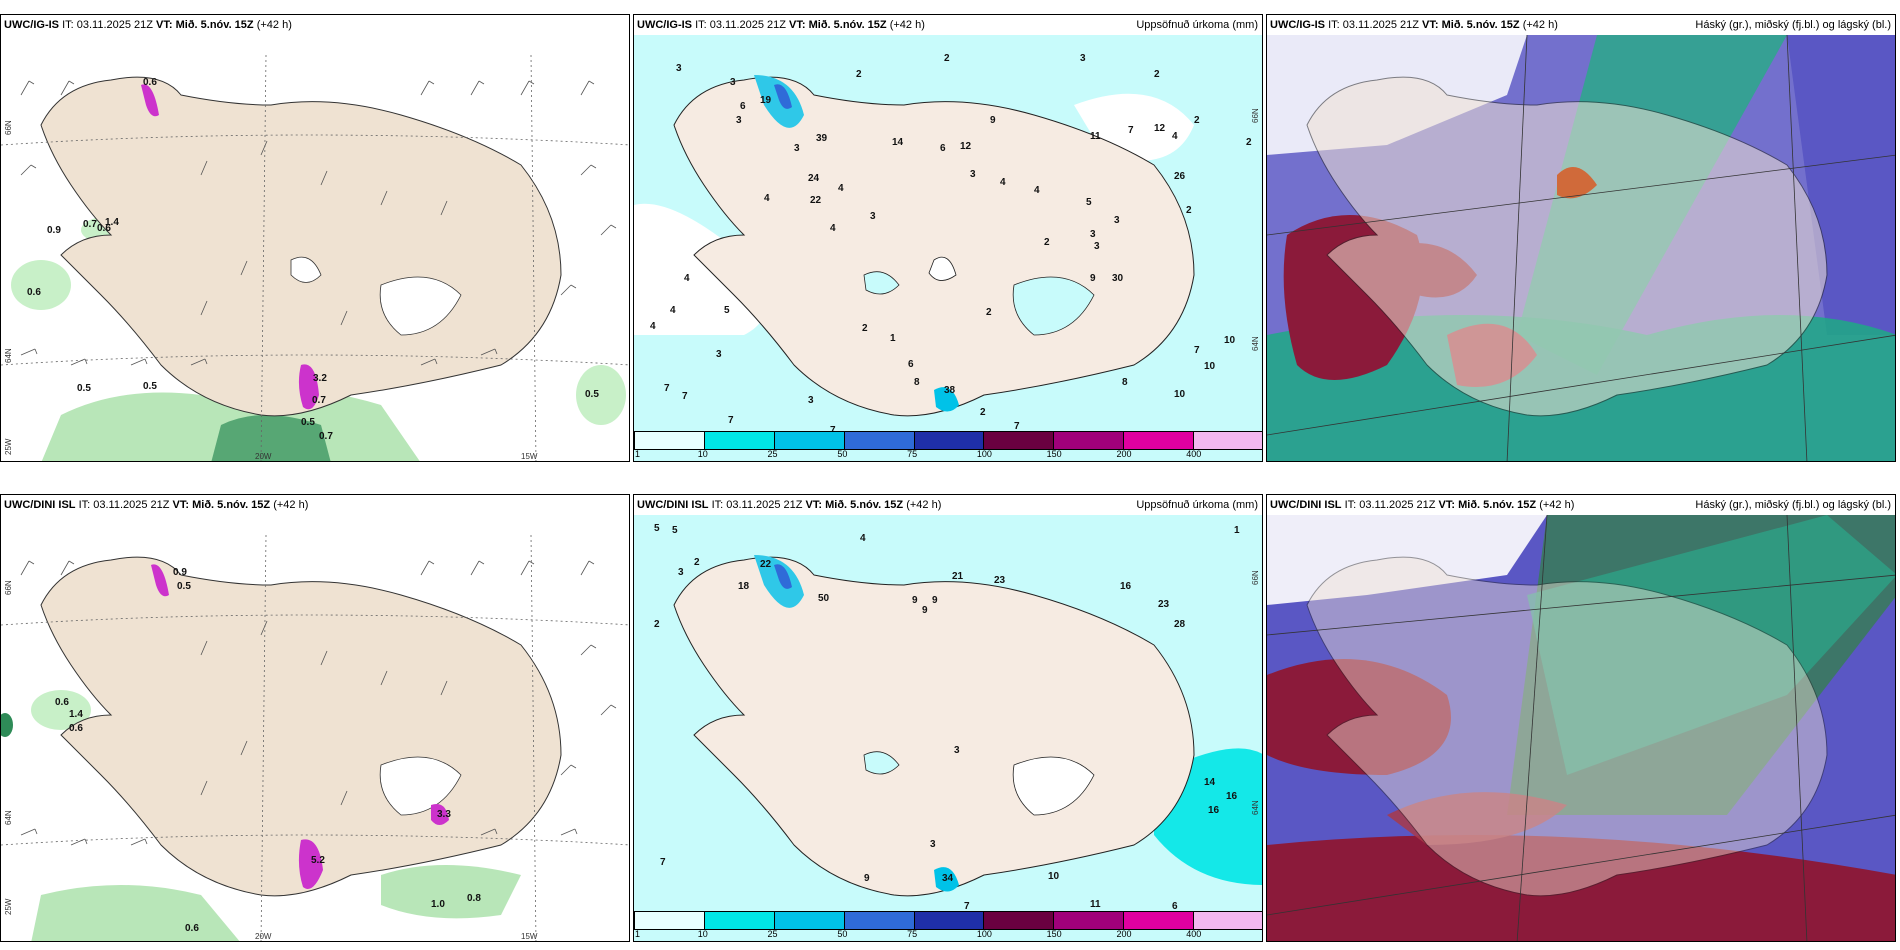 Image resolution: width=1900 pixels, height=950 pixels. Describe the element at coordinates (766, 100) in the screenshot. I see `value-label: 19` at that location.